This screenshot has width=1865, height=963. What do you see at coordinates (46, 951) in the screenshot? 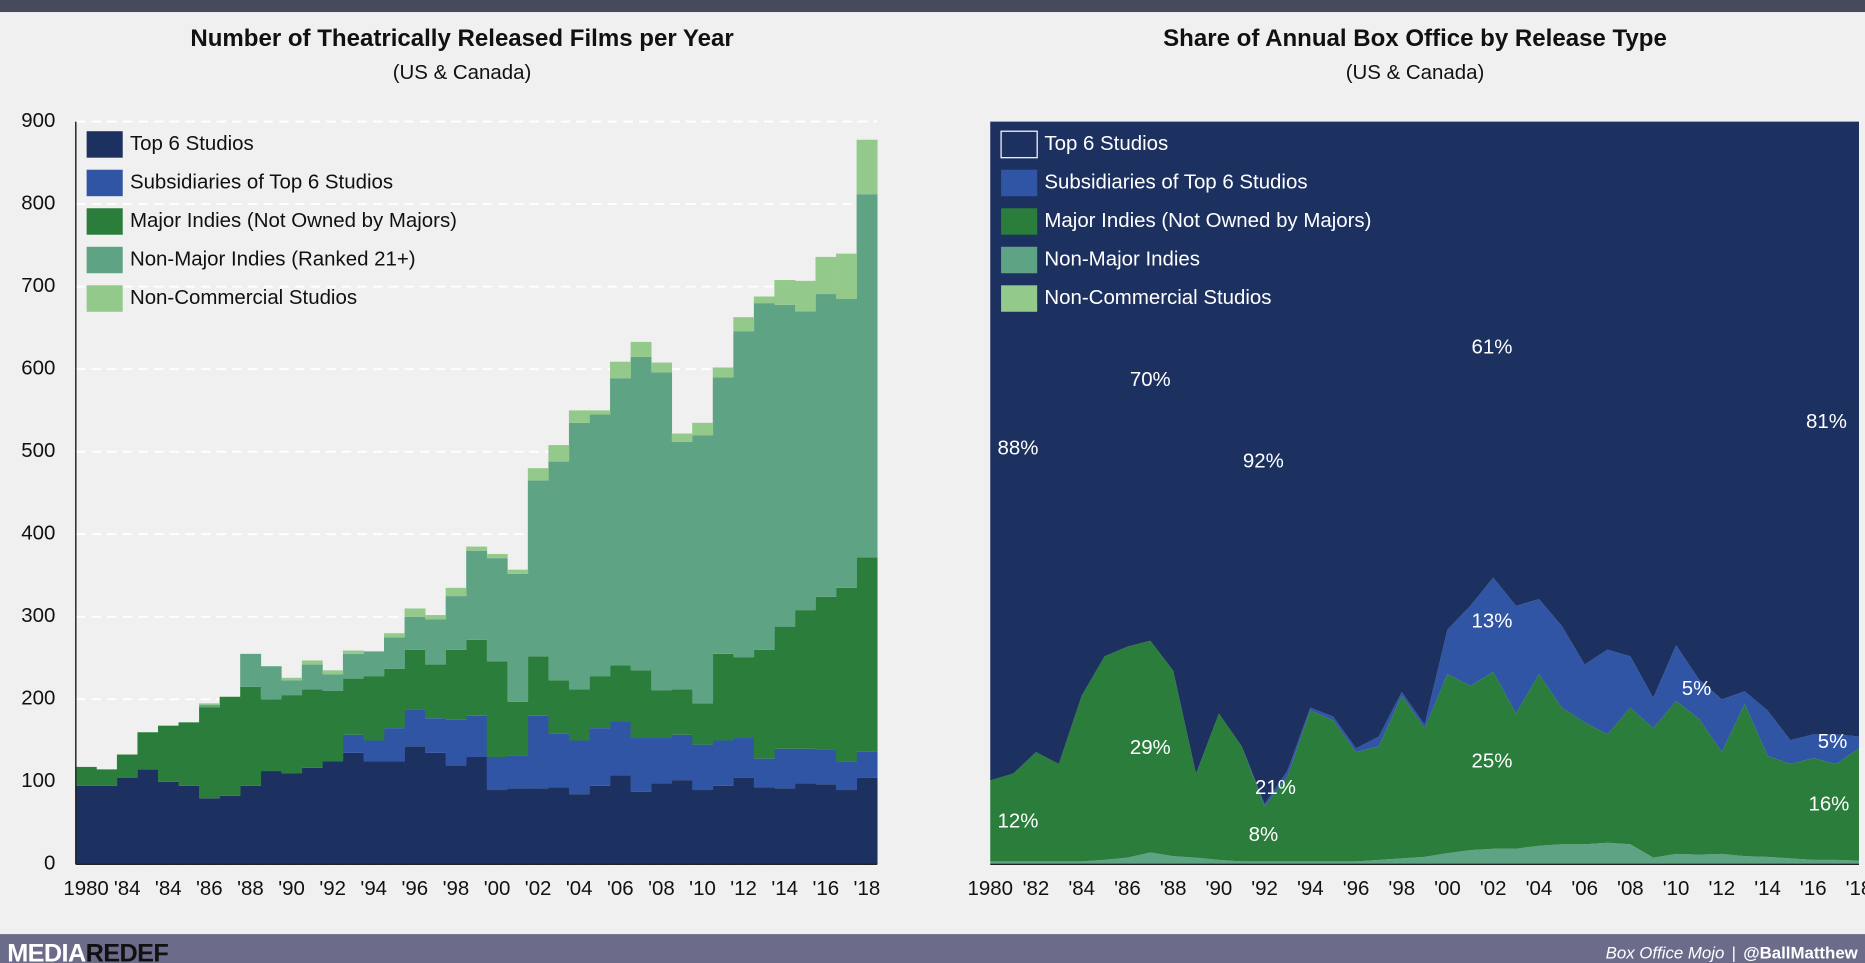
I see `brand-media: MEDIA` at bounding box center [46, 951].